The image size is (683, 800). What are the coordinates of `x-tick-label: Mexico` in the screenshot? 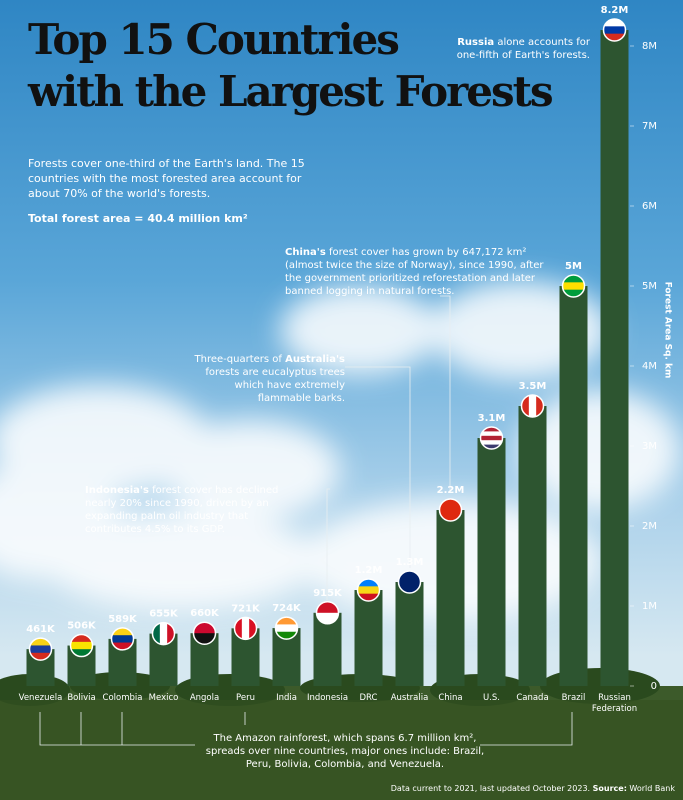 It's located at (163, 698).